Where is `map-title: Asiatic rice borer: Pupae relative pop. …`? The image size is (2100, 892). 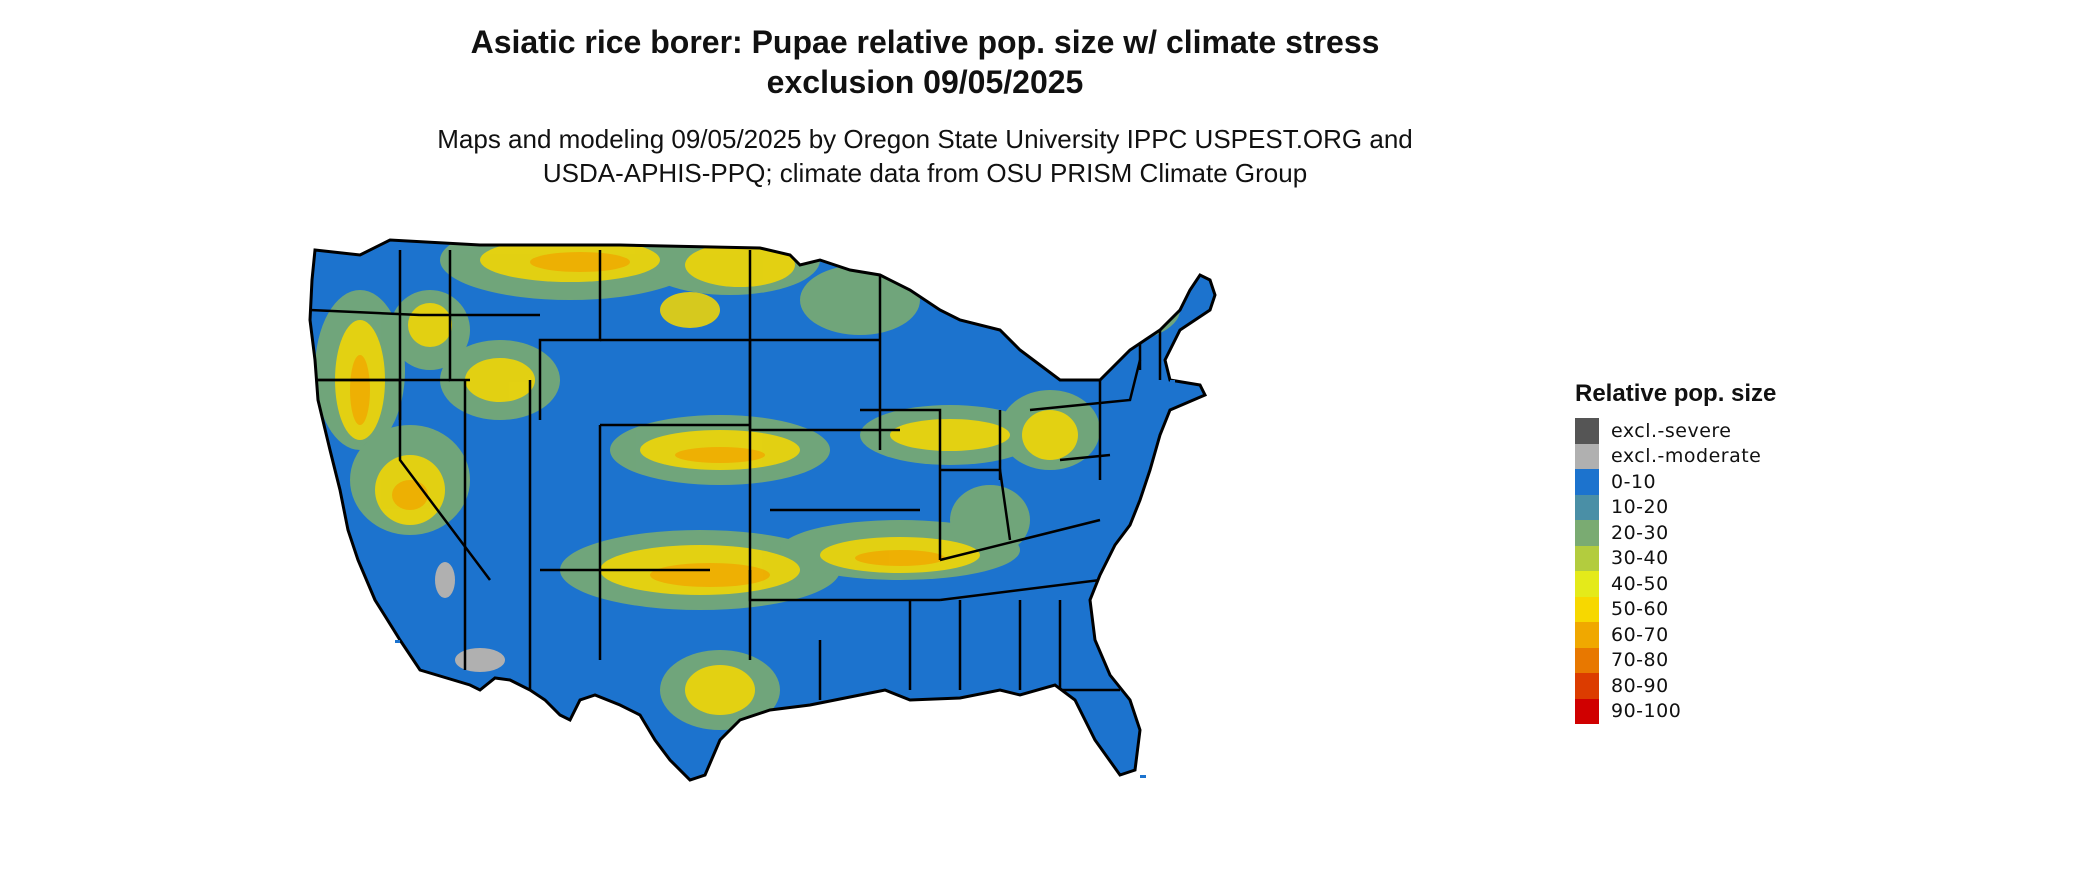
map-title: Asiatic rice borer: Pupae relative pop. … is located at coordinates (925, 62).